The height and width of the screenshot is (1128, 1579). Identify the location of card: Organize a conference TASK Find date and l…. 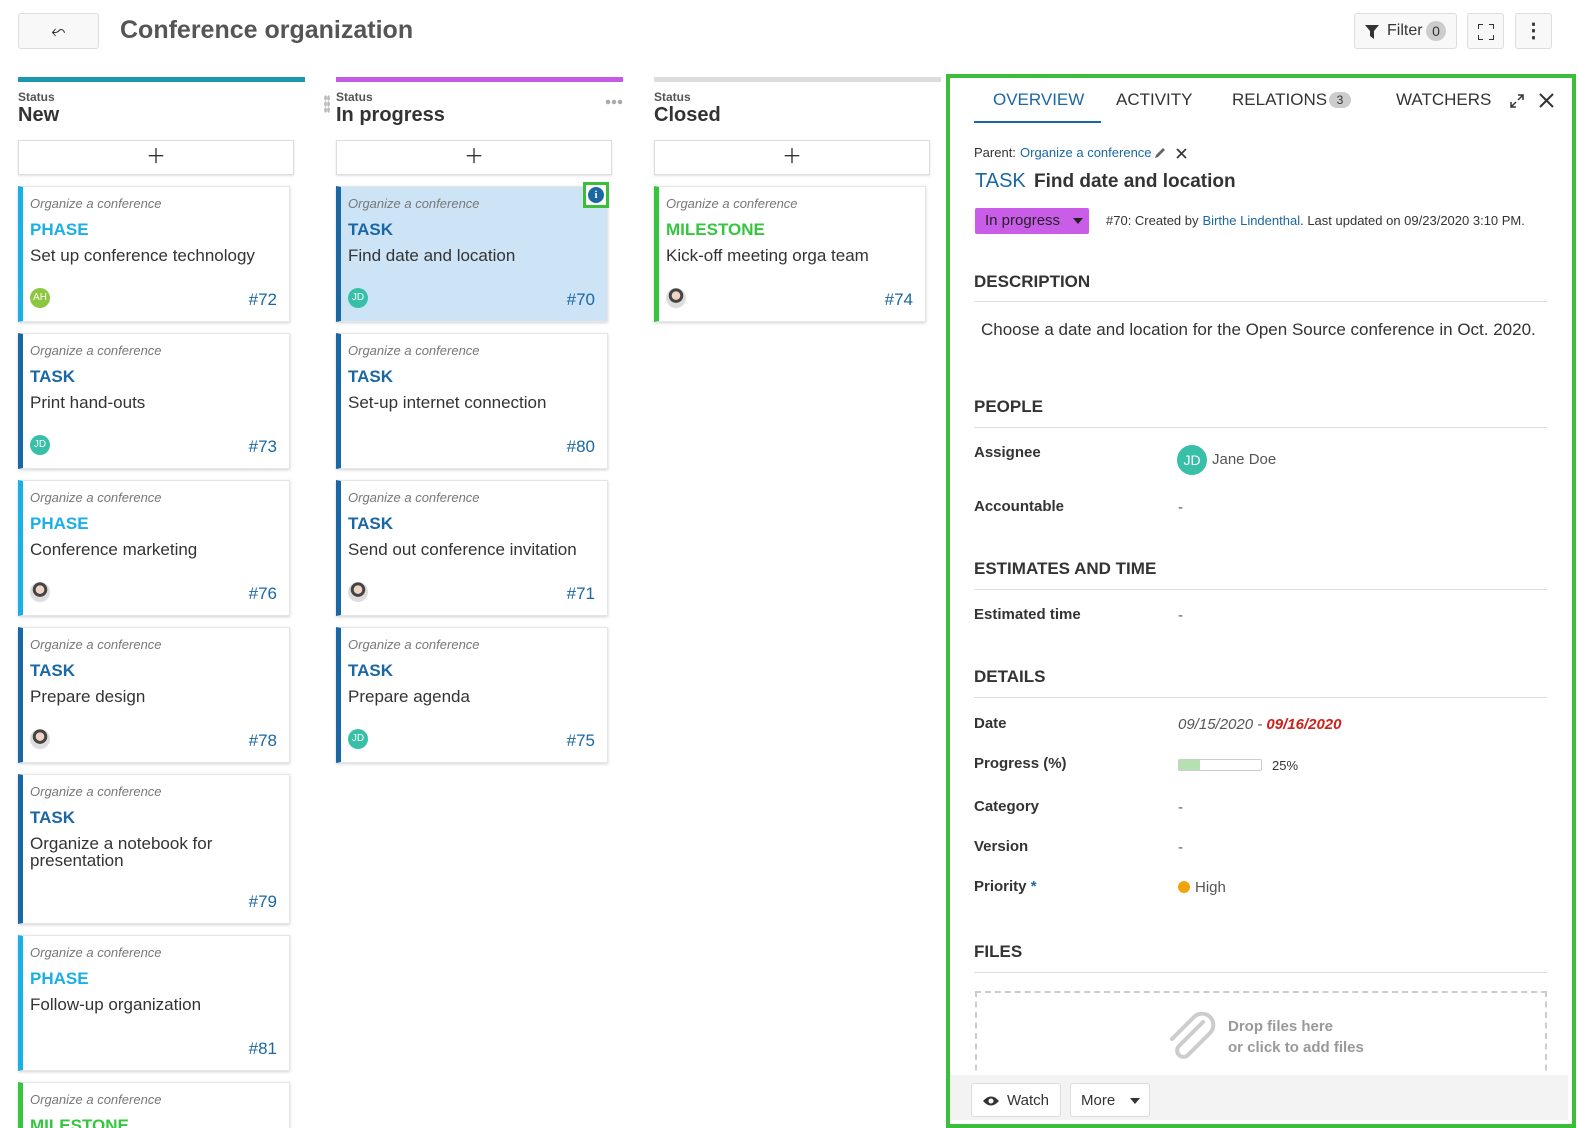
(472, 252).